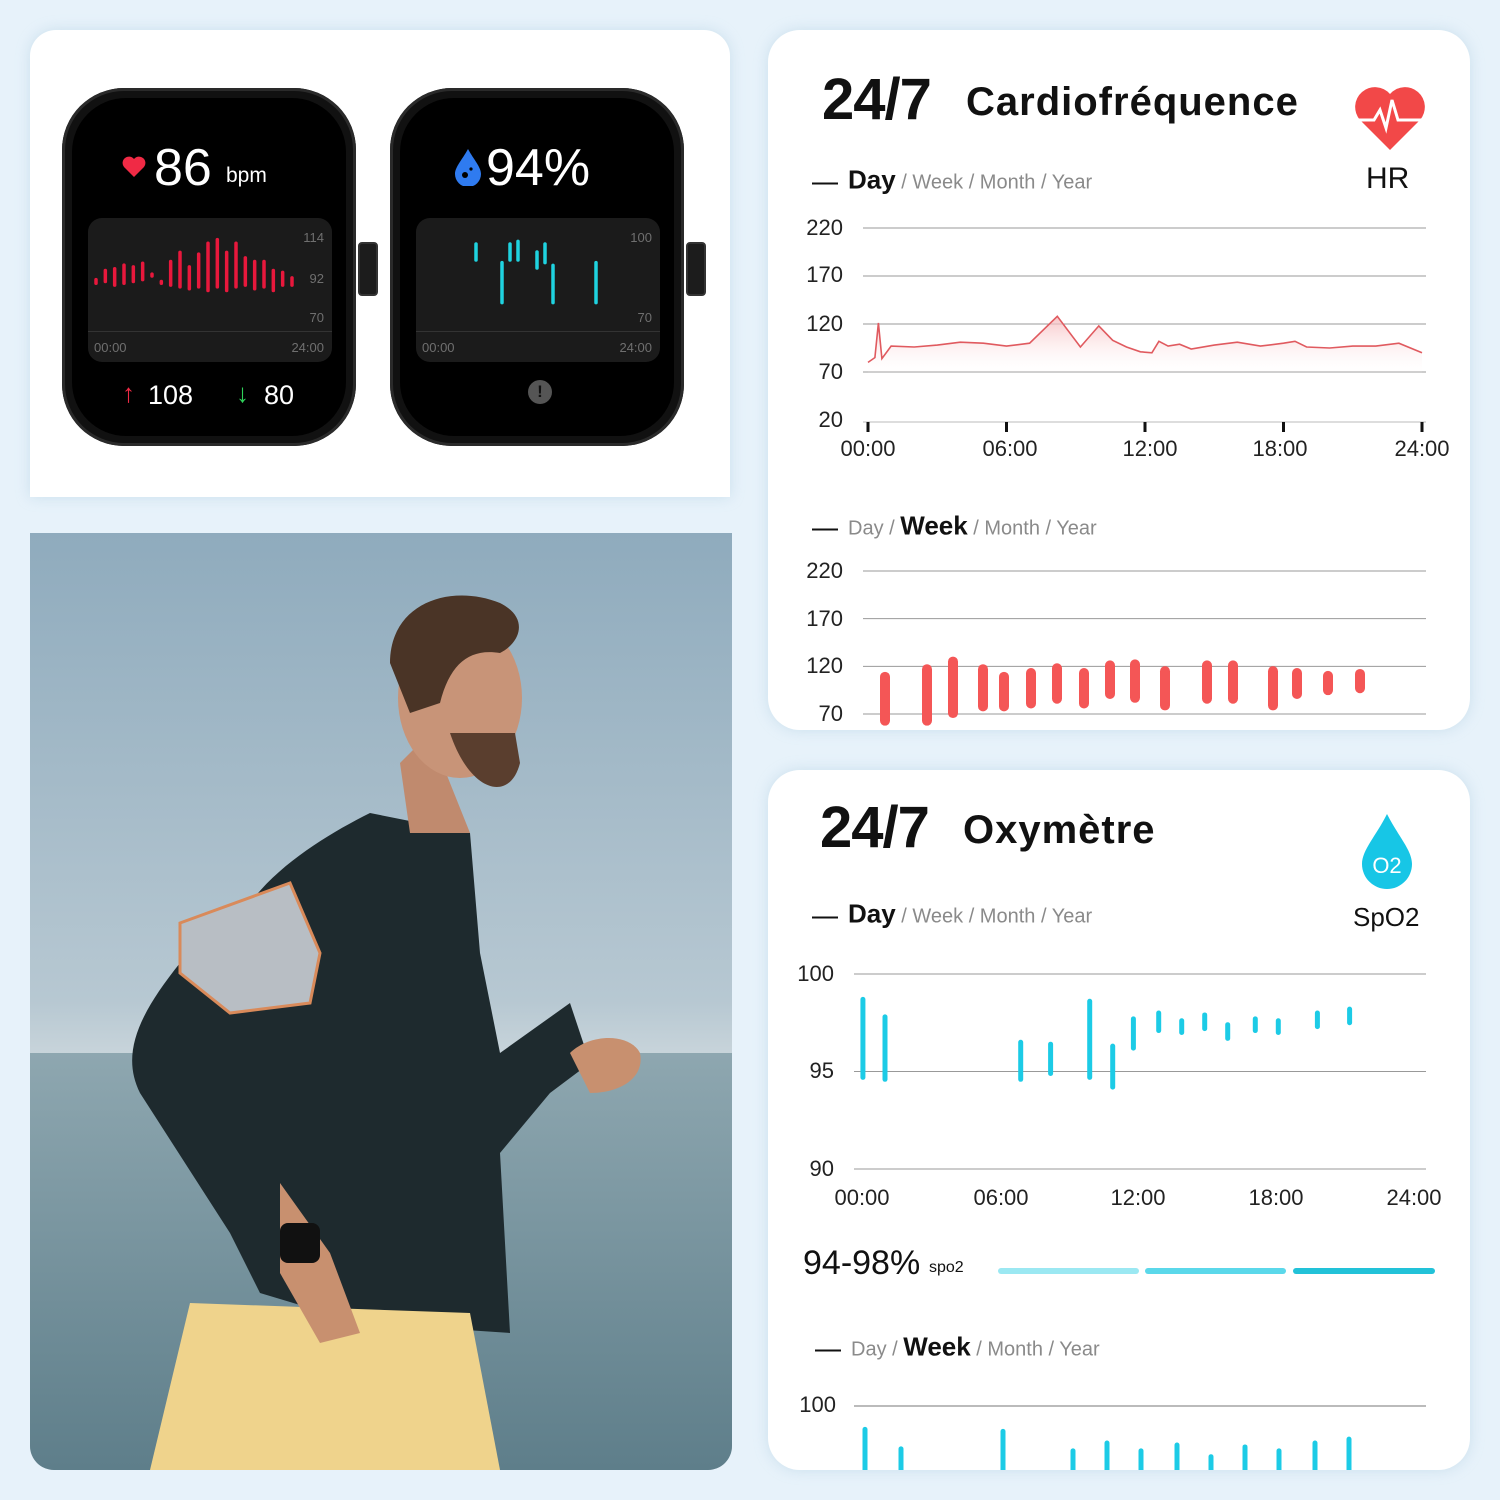  What do you see at coordinates (641, 237) in the screenshot?
I see `spo2-axis-100: 100` at bounding box center [641, 237].